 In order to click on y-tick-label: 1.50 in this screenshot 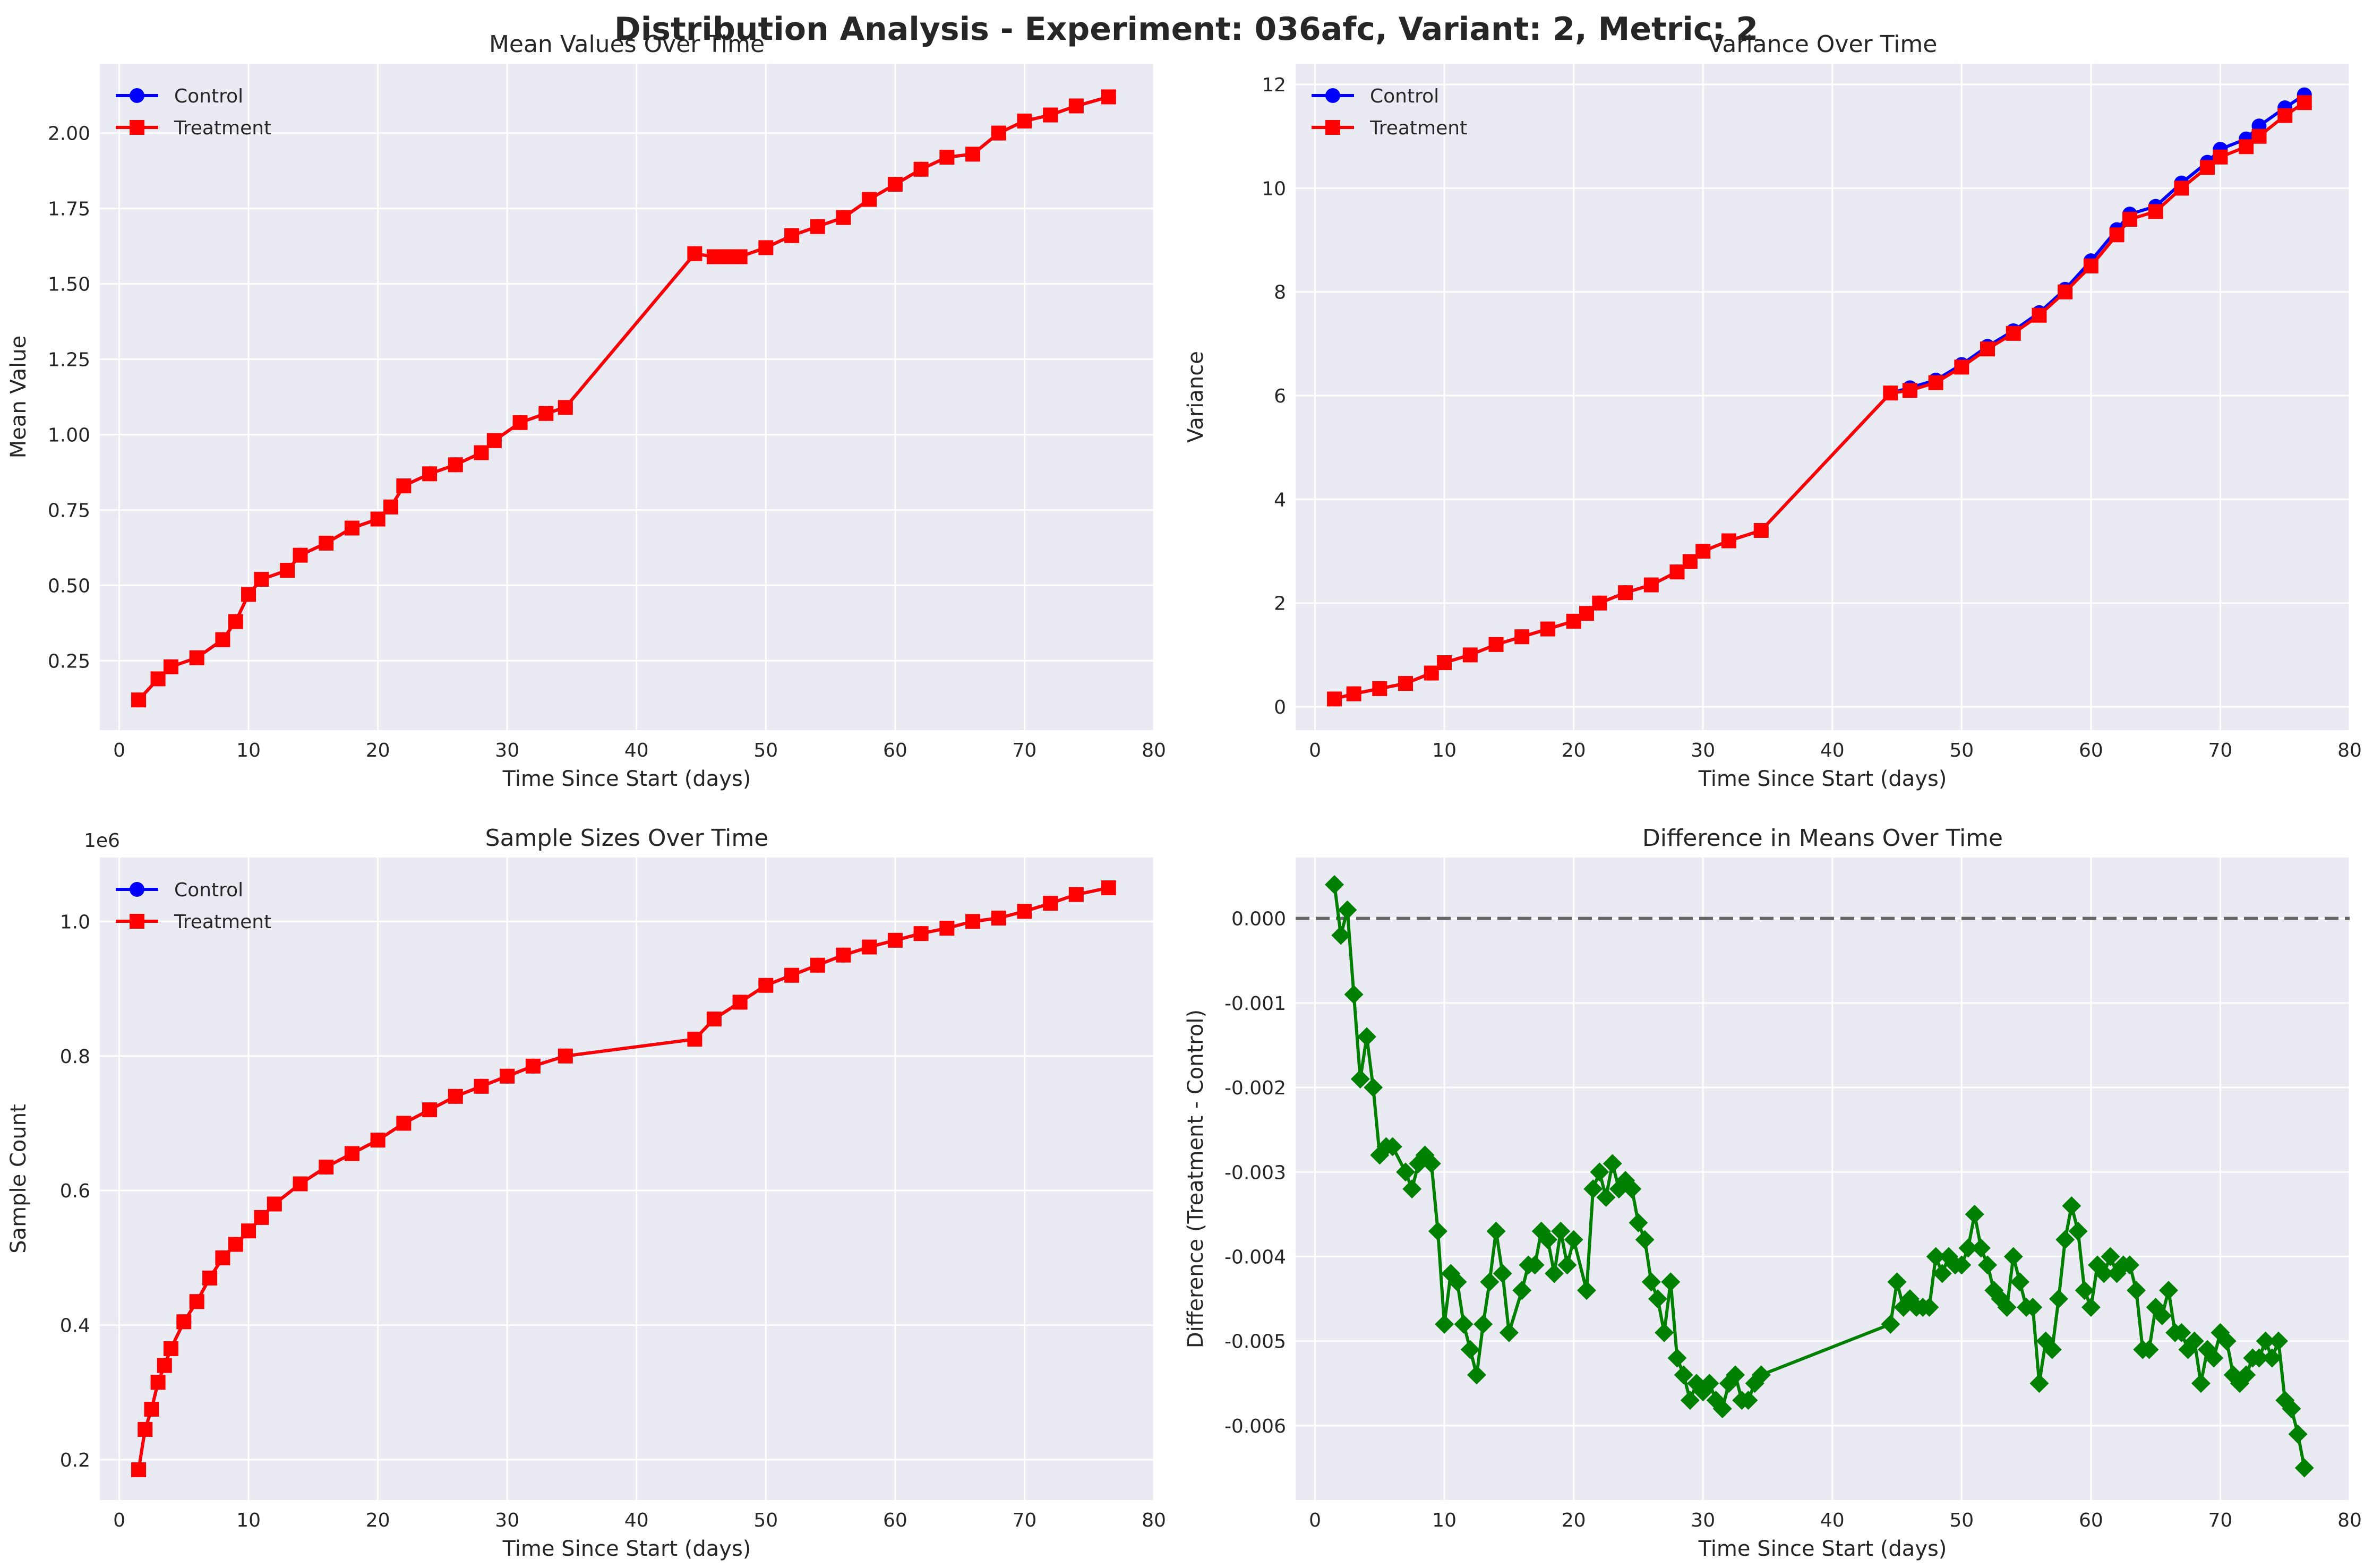, I will do `click(69, 285)`.